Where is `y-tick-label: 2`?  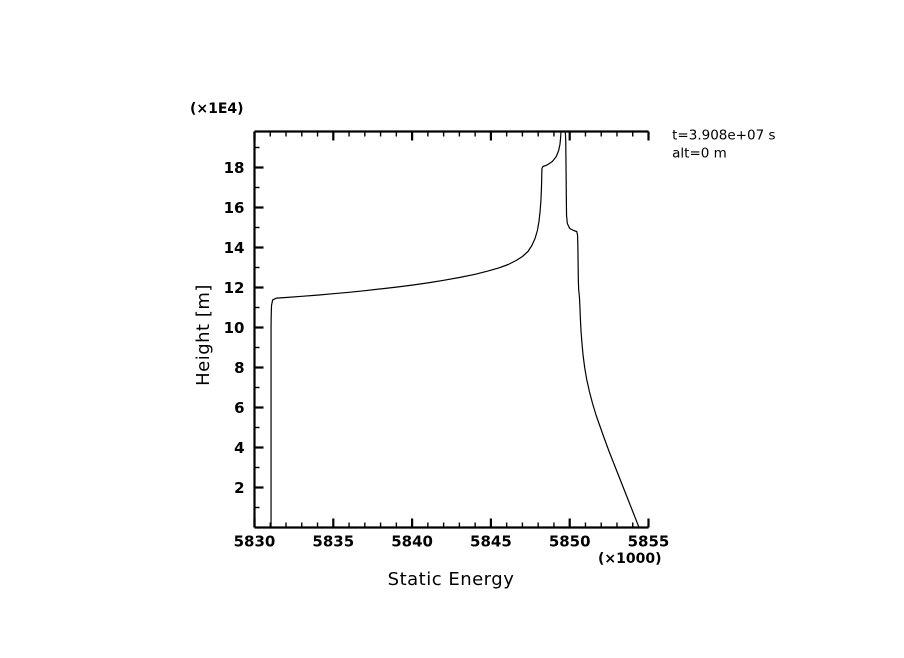
y-tick-label: 2 is located at coordinates (239, 488).